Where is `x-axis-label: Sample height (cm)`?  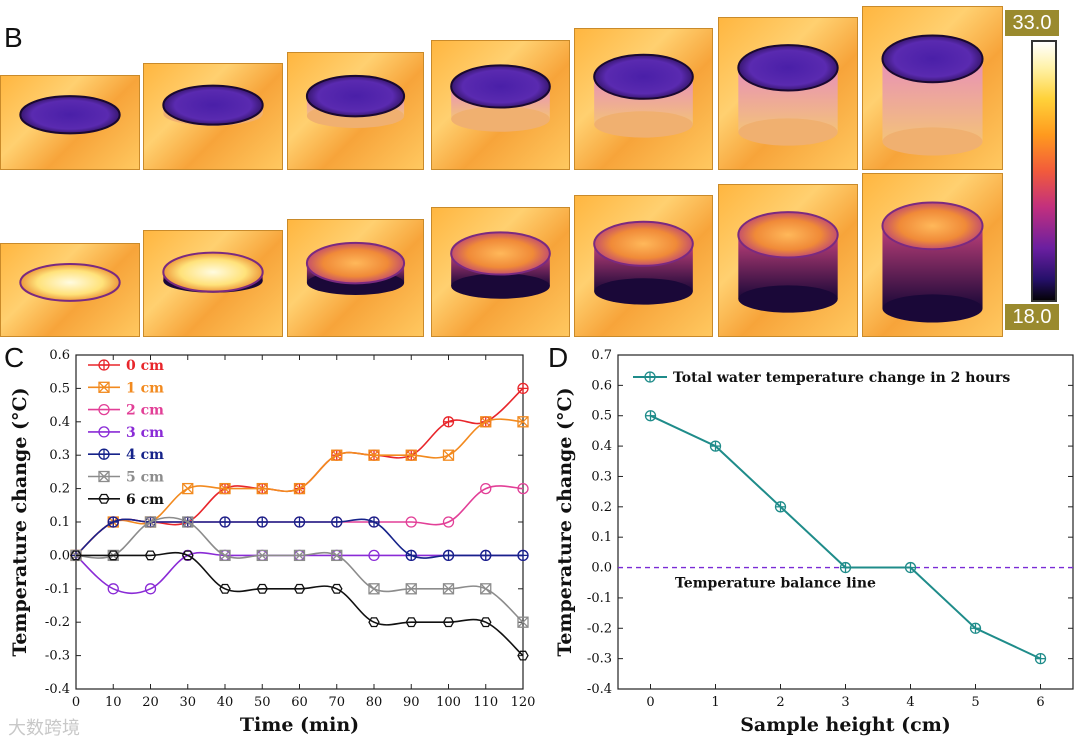 x-axis-label: Sample height (cm) is located at coordinates (845, 725).